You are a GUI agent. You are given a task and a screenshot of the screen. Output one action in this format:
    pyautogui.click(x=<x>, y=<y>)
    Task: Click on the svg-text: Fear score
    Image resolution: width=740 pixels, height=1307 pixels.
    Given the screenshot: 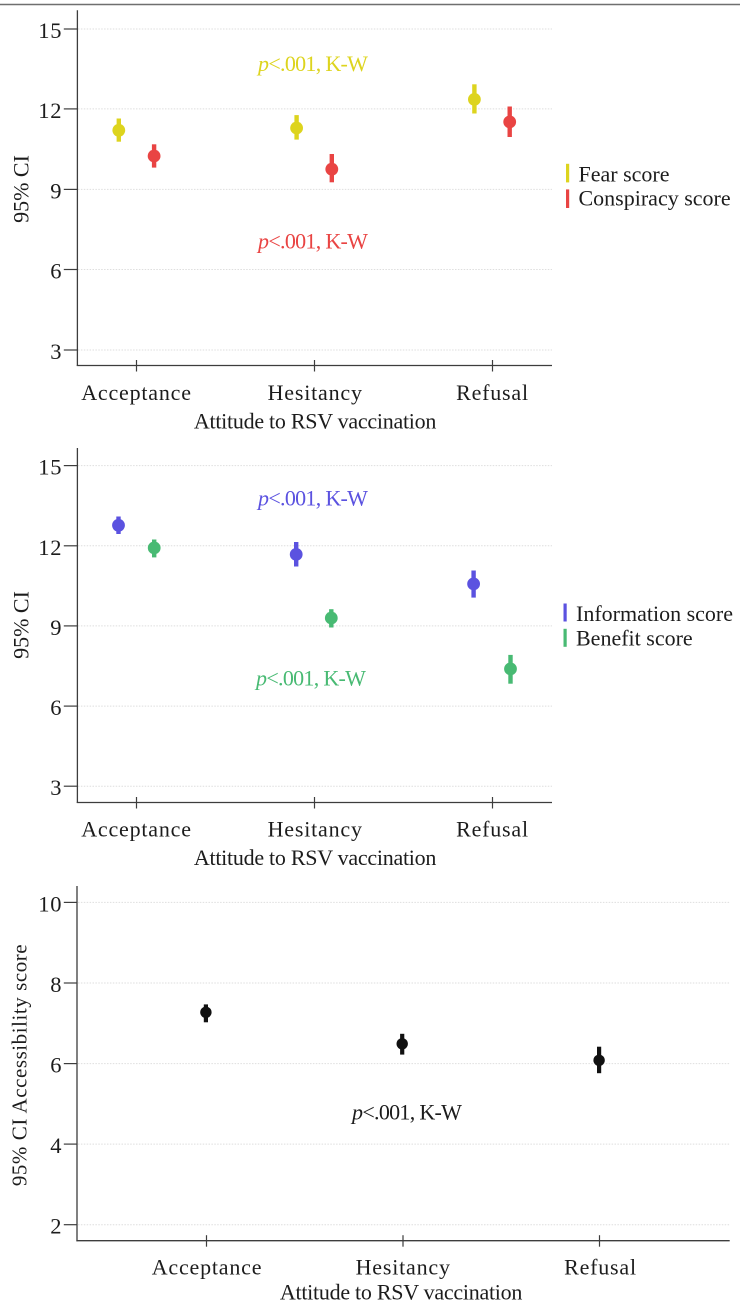 What is the action you would take?
    pyautogui.click(x=624, y=173)
    